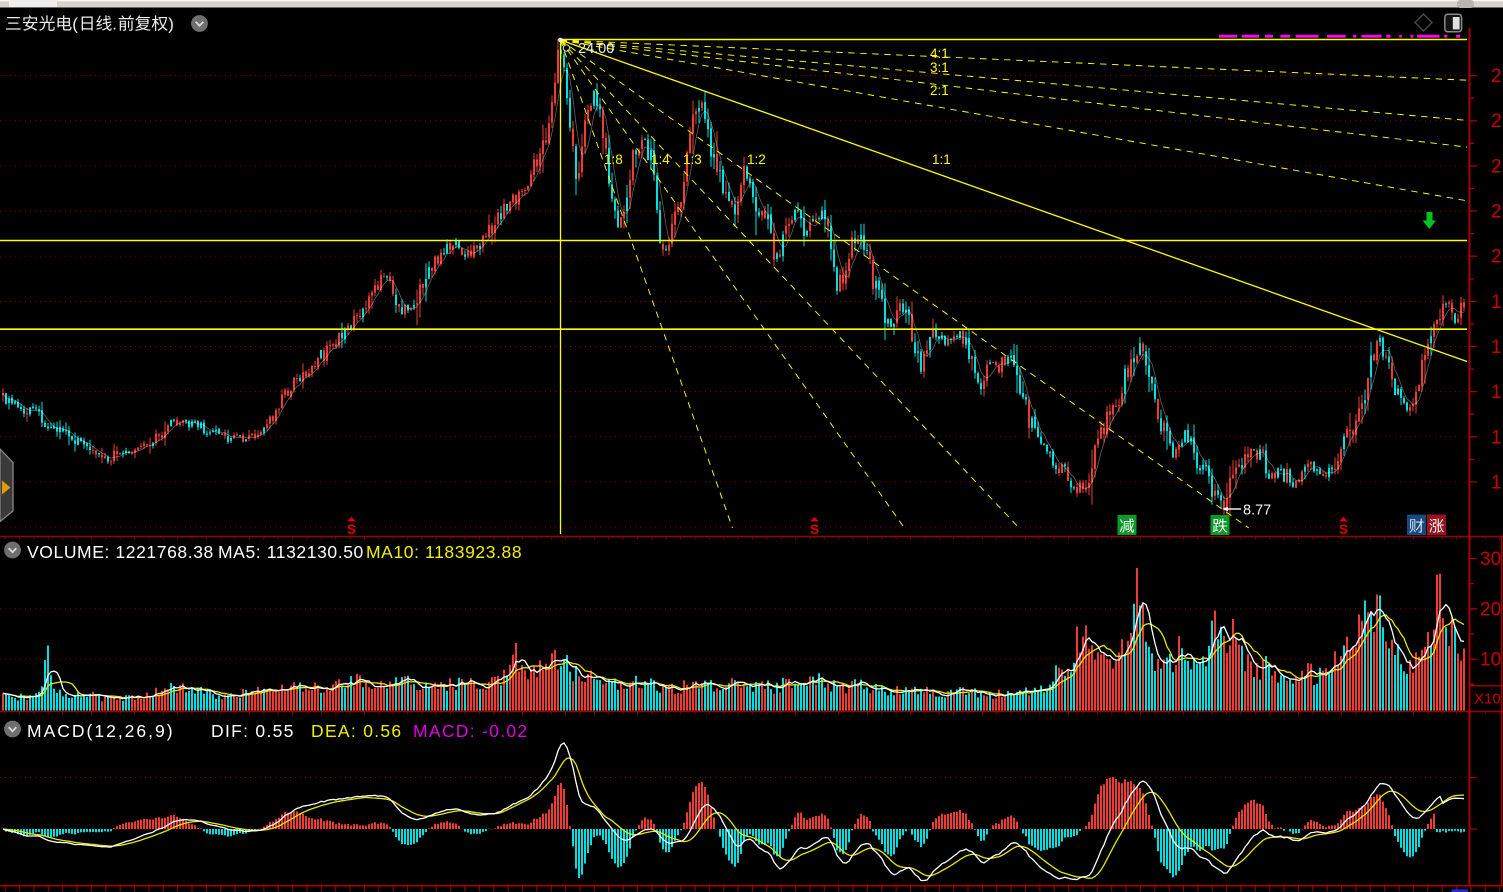 This screenshot has height=892, width=1503. Describe the element at coordinates (660, 159) in the screenshot. I see `svg-text: 1:4` at that location.